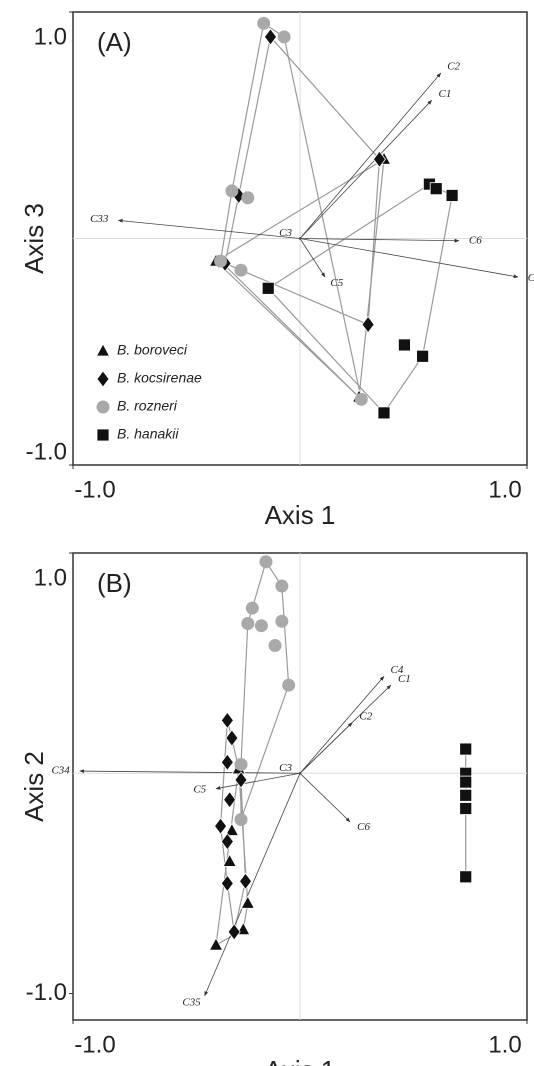 The height and width of the screenshot is (1066, 534). I want to click on legend-label: B. kocsirenae, so click(159, 378).